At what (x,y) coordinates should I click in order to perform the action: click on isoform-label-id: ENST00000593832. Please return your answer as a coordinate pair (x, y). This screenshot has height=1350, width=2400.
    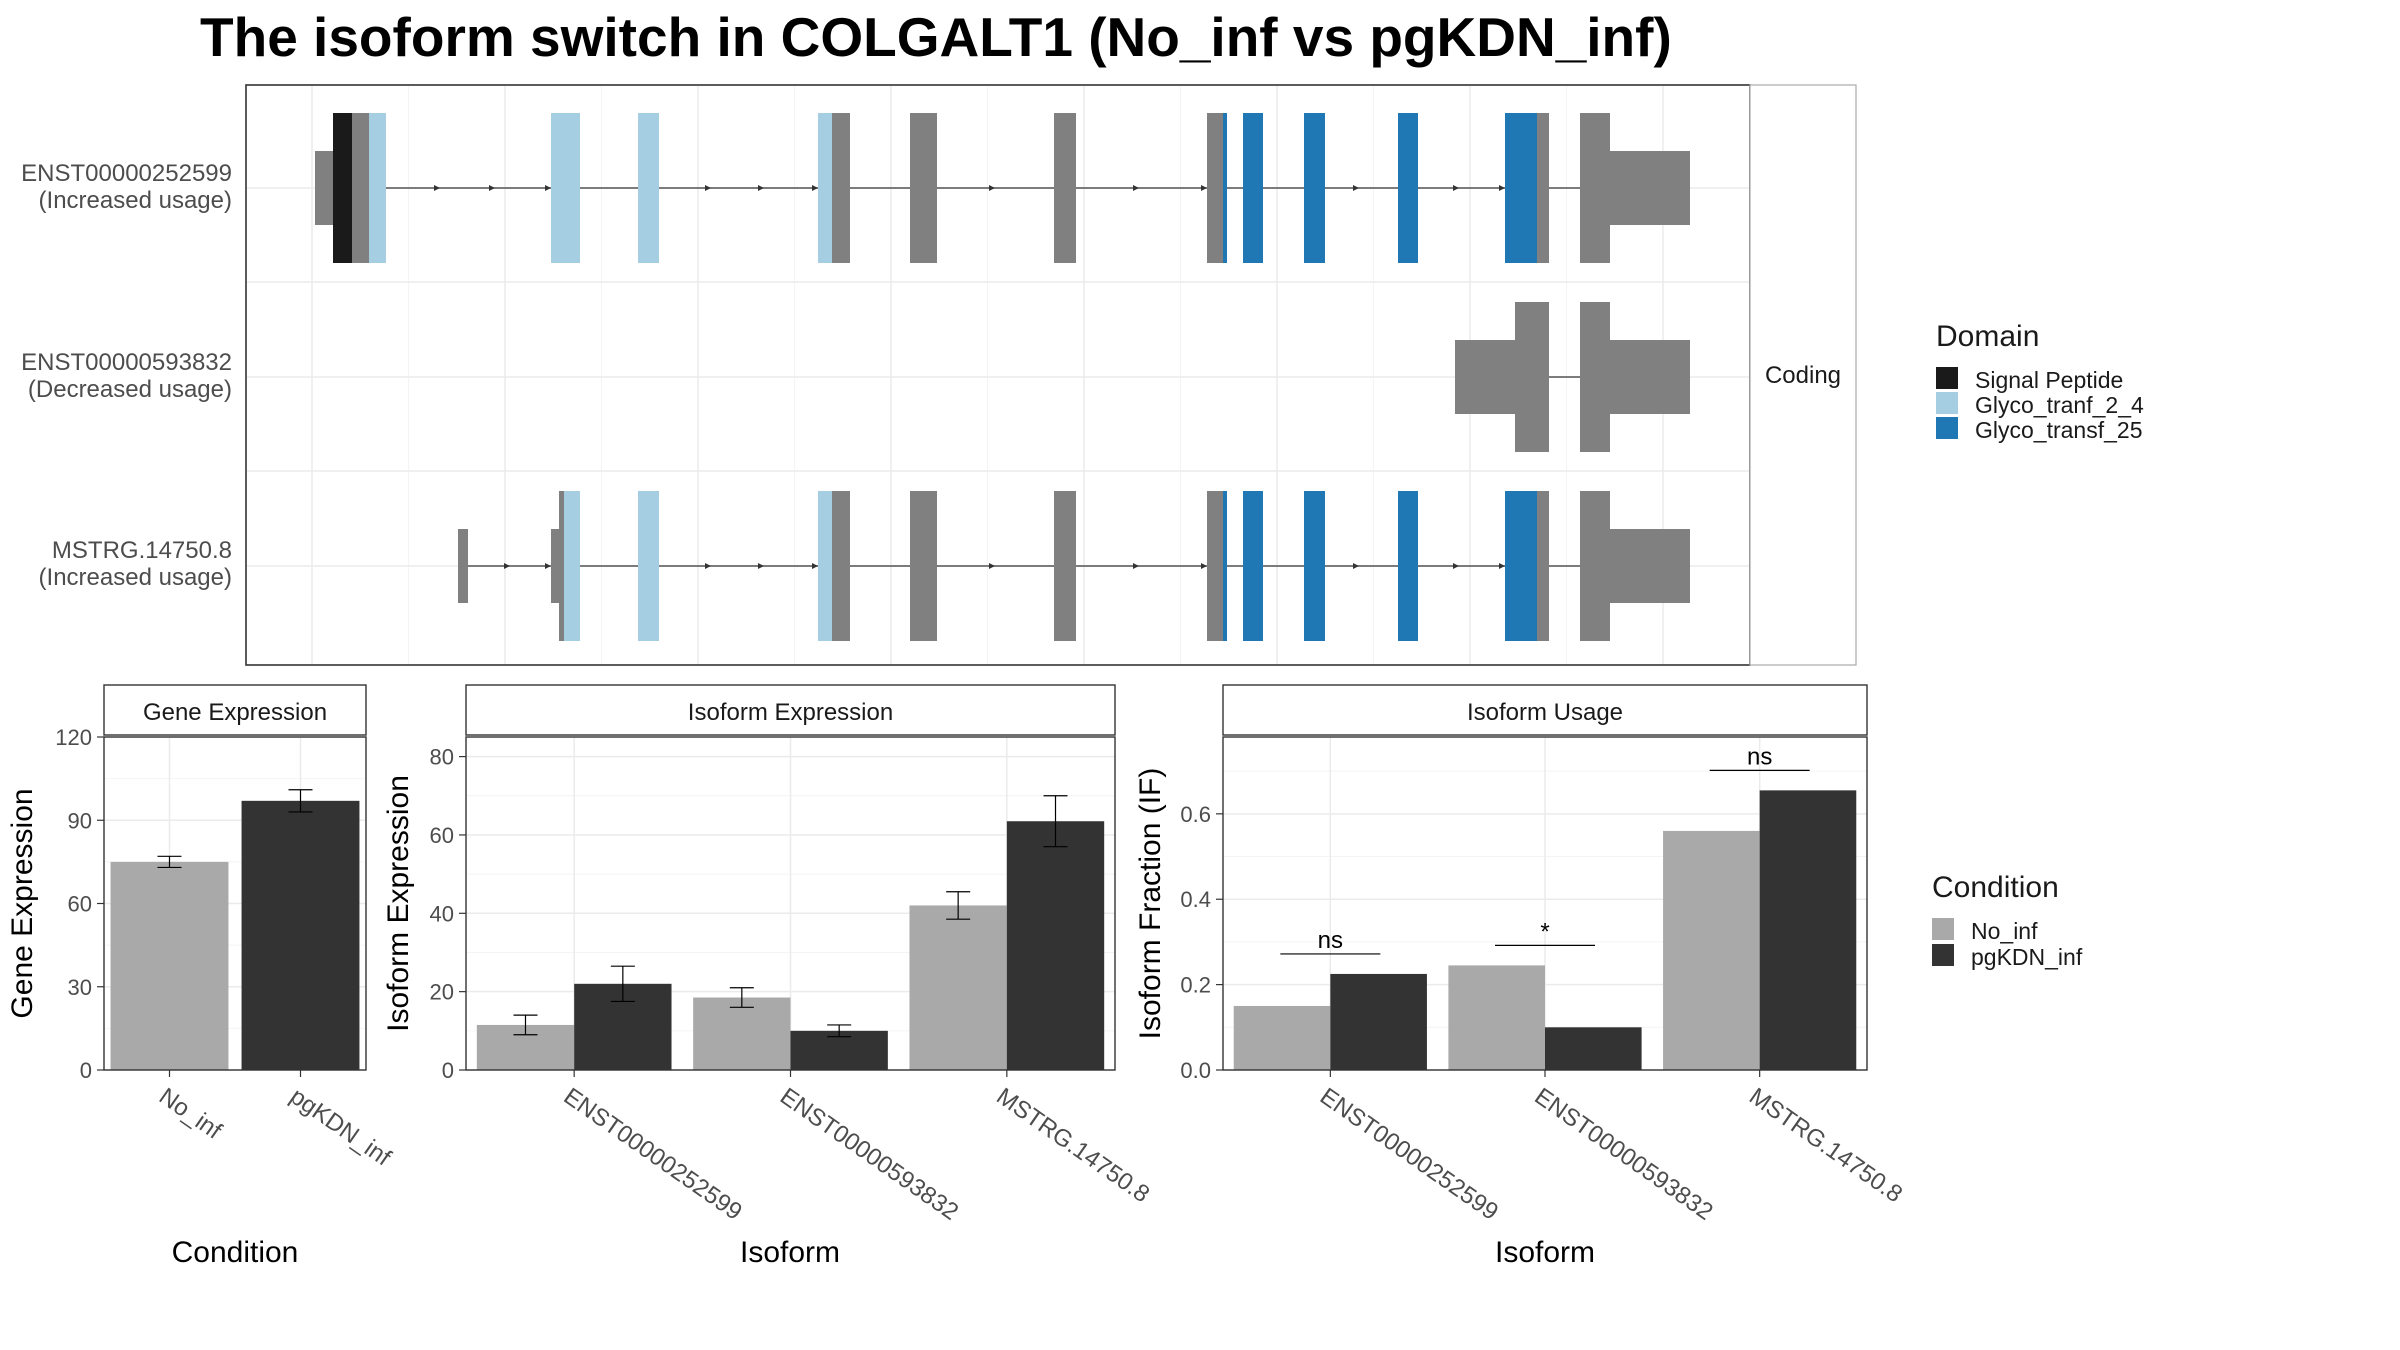
    Looking at the image, I should click on (126, 362).